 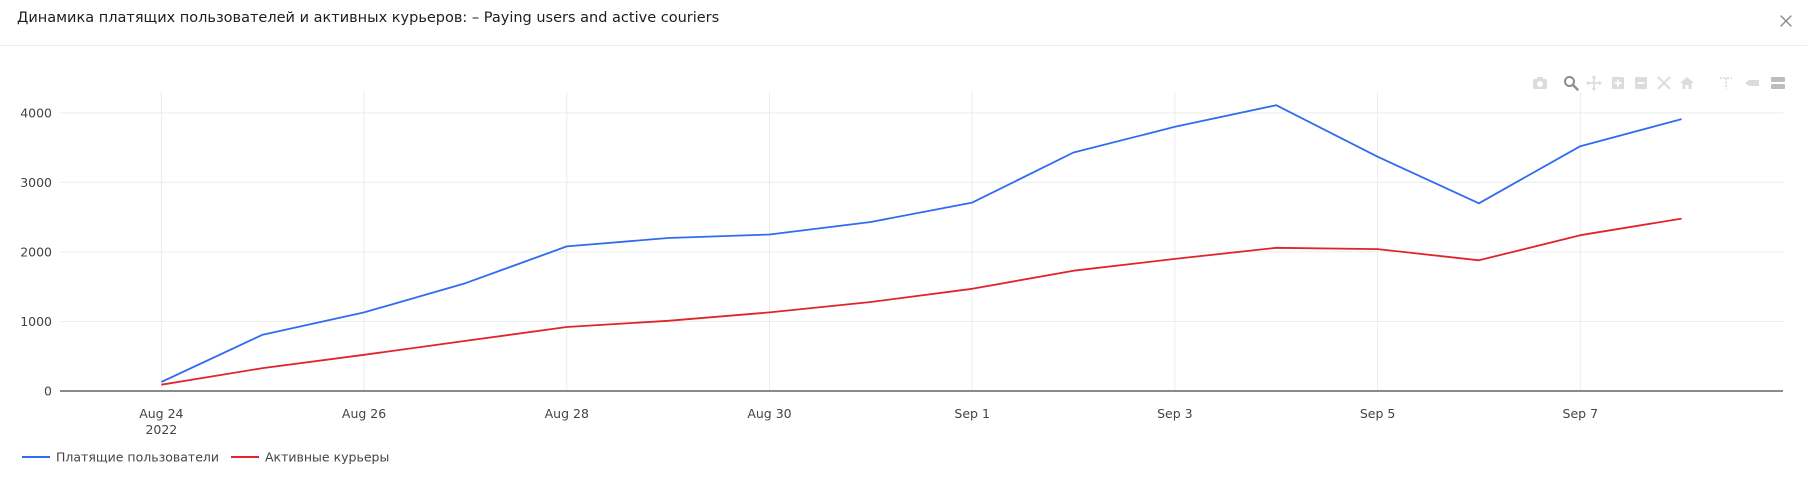 I want to click on y-tick-label: 0, so click(x=48, y=391).